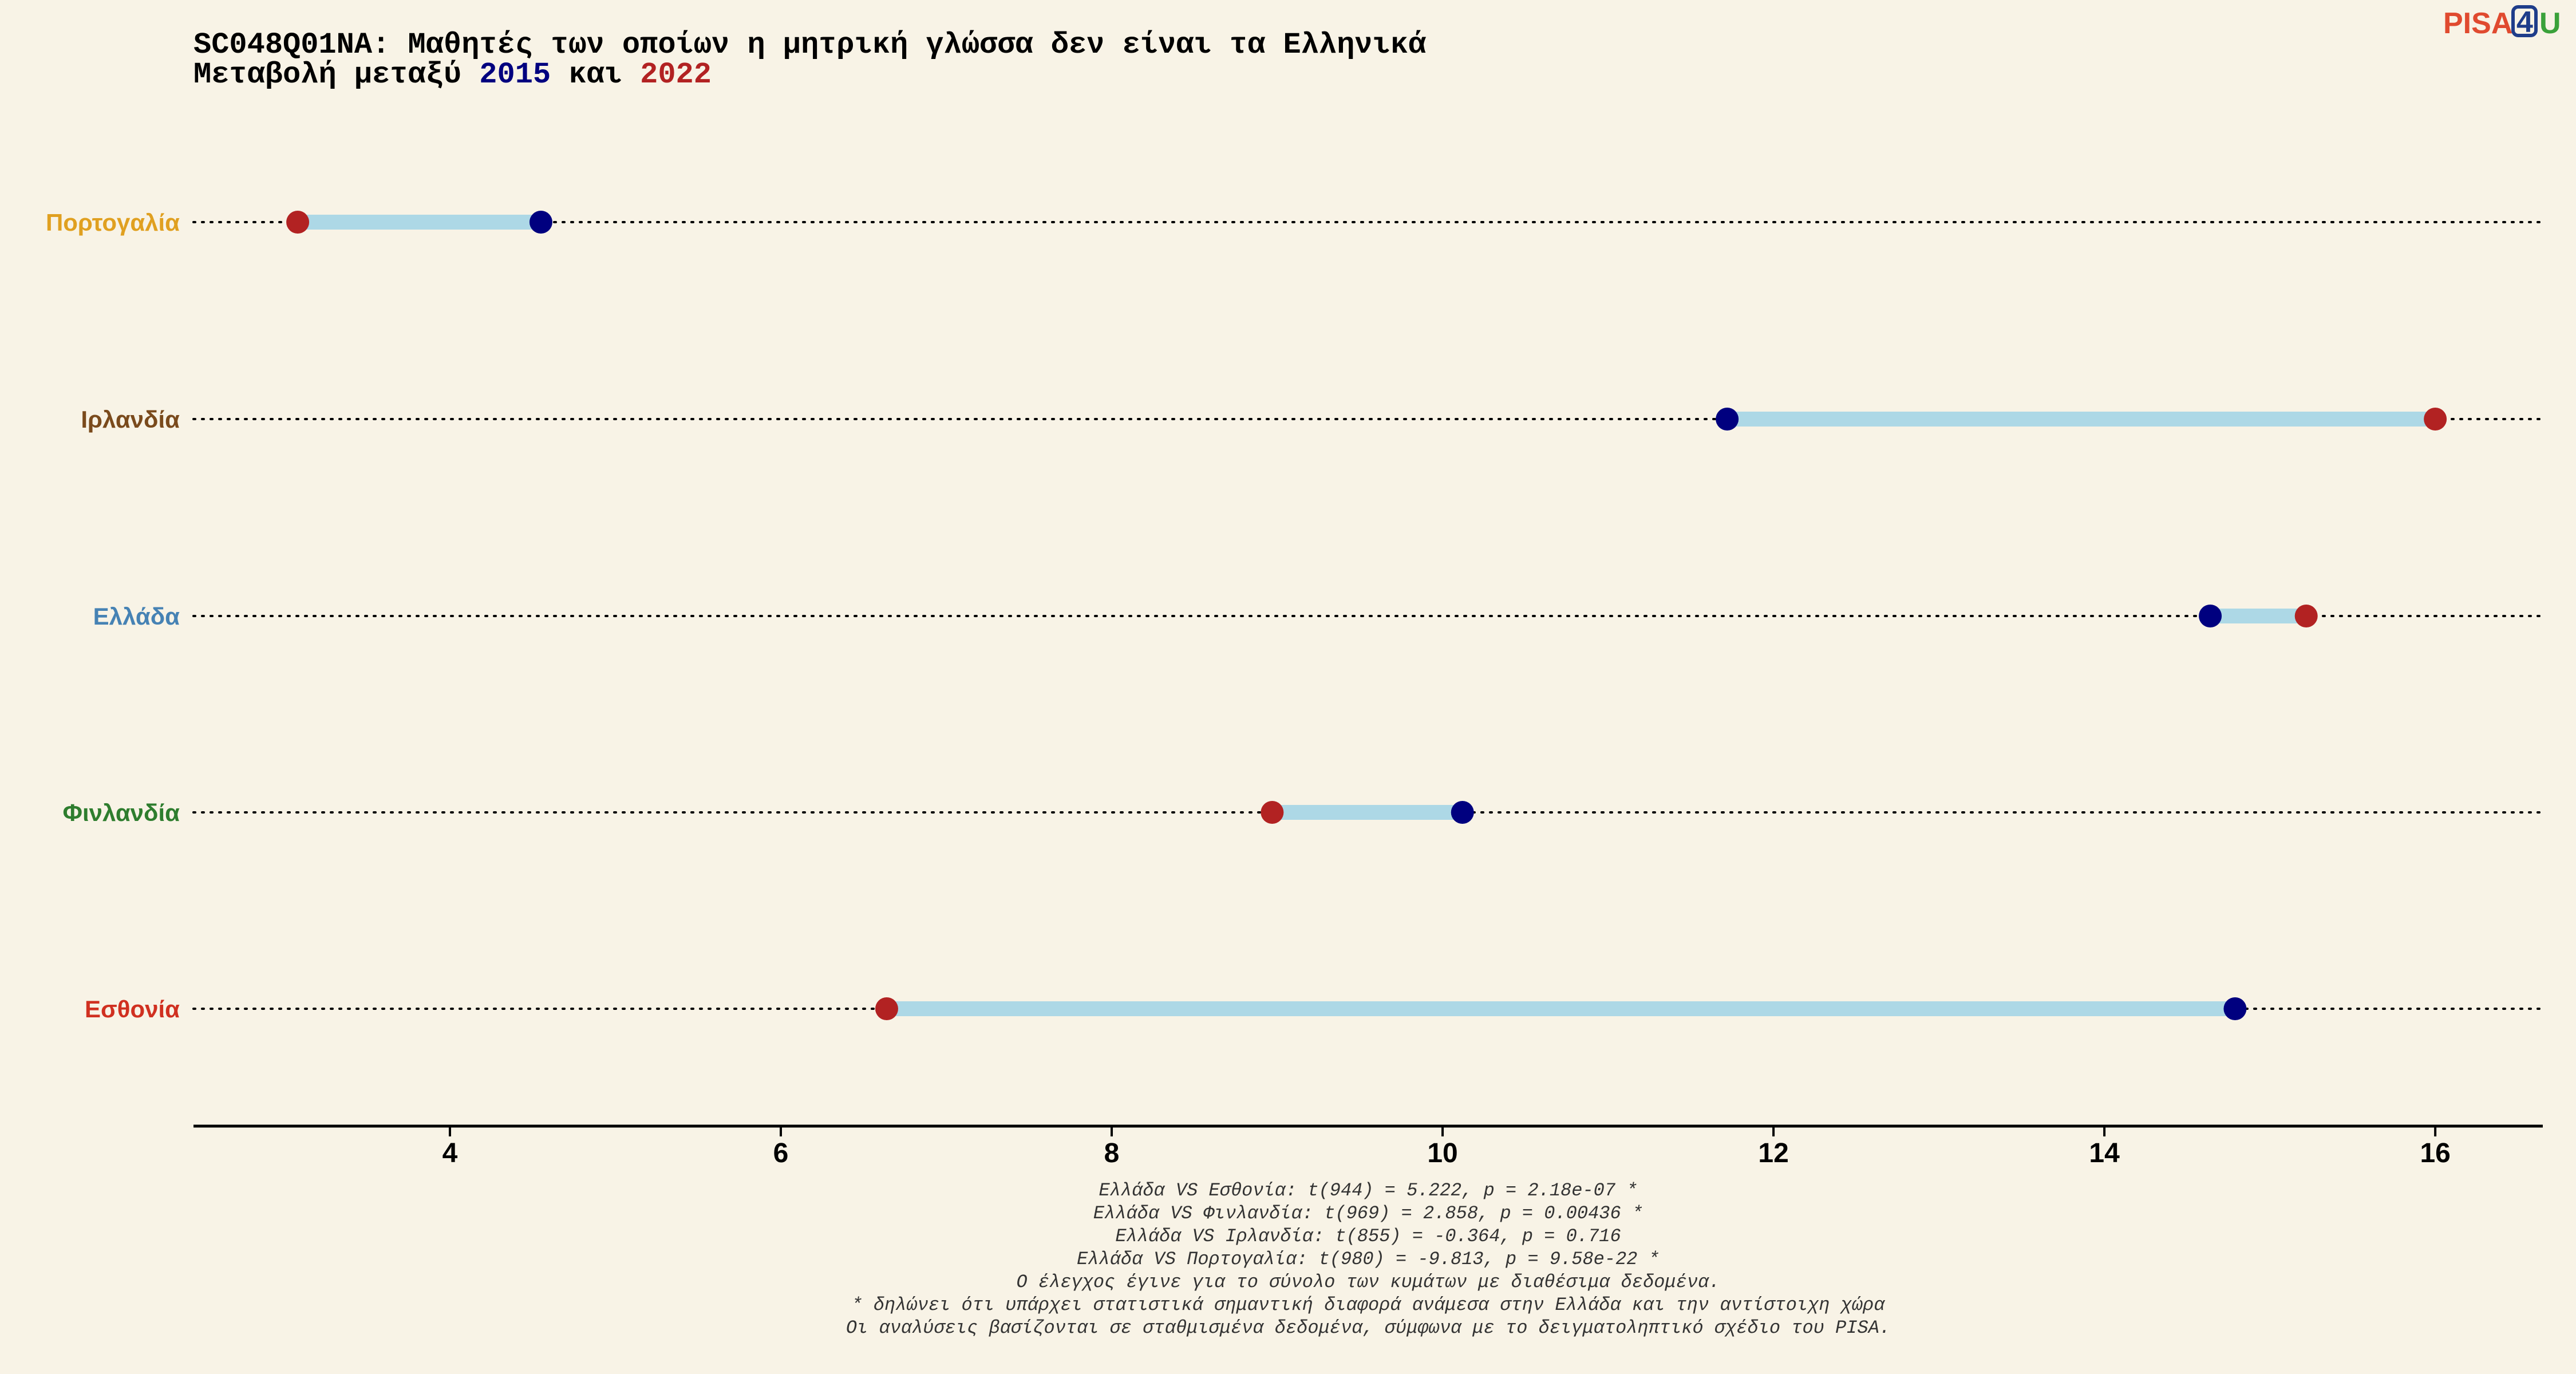  What do you see at coordinates (1314, 1009) in the screenshot?
I see `dumbbell-row: Εσθονία` at bounding box center [1314, 1009].